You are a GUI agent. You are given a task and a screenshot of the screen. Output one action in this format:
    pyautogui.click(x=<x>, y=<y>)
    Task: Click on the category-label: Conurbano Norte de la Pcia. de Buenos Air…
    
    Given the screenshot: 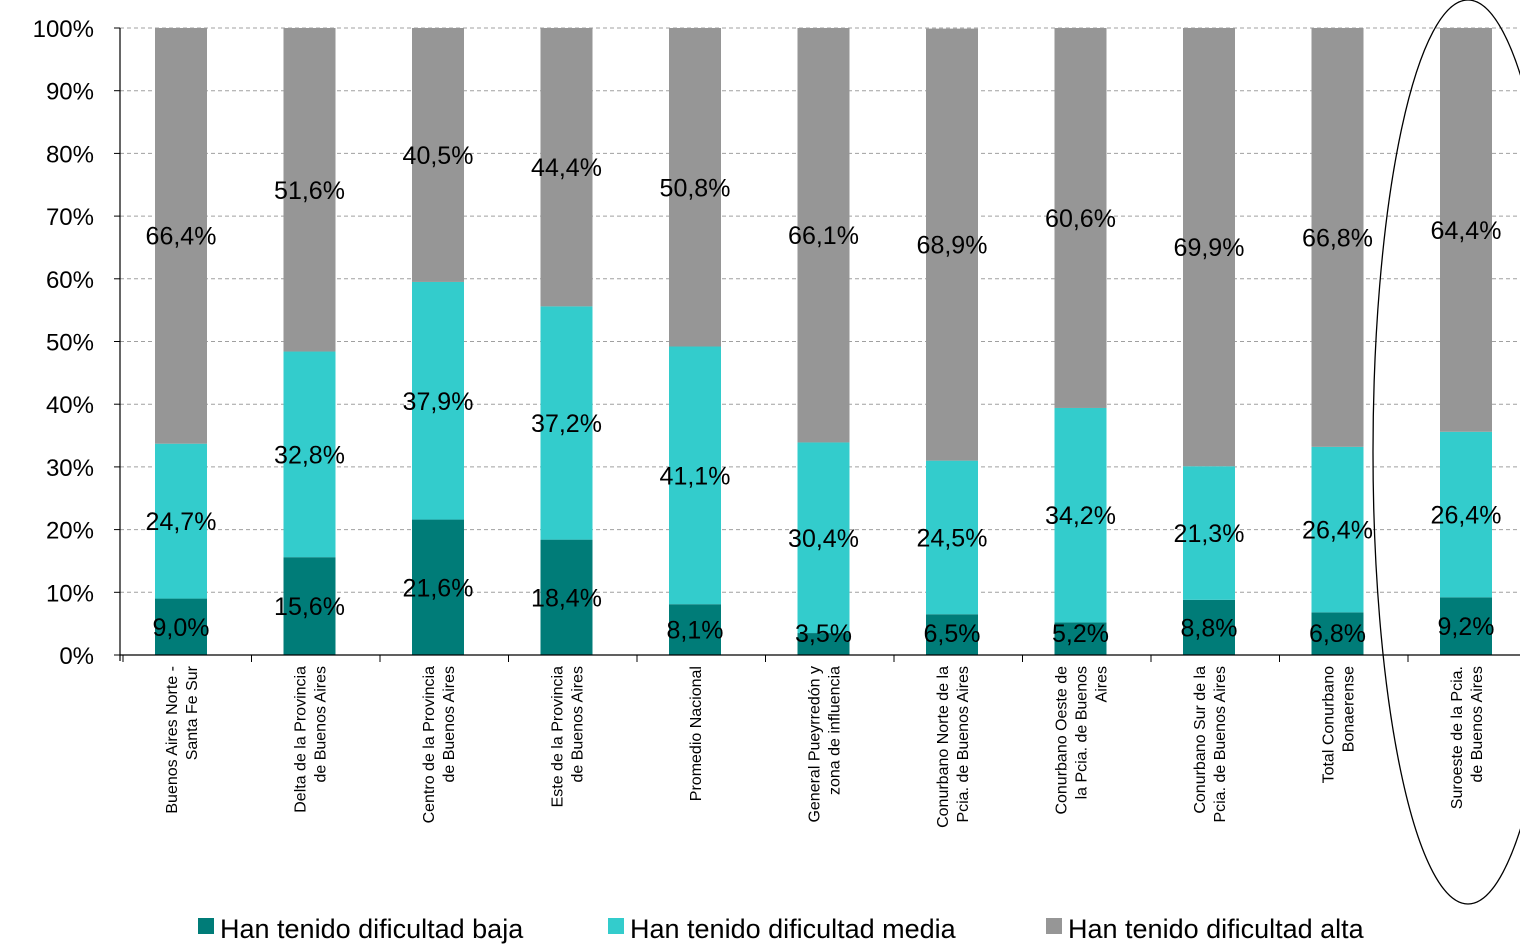 What is the action you would take?
    pyautogui.click(x=953, y=747)
    